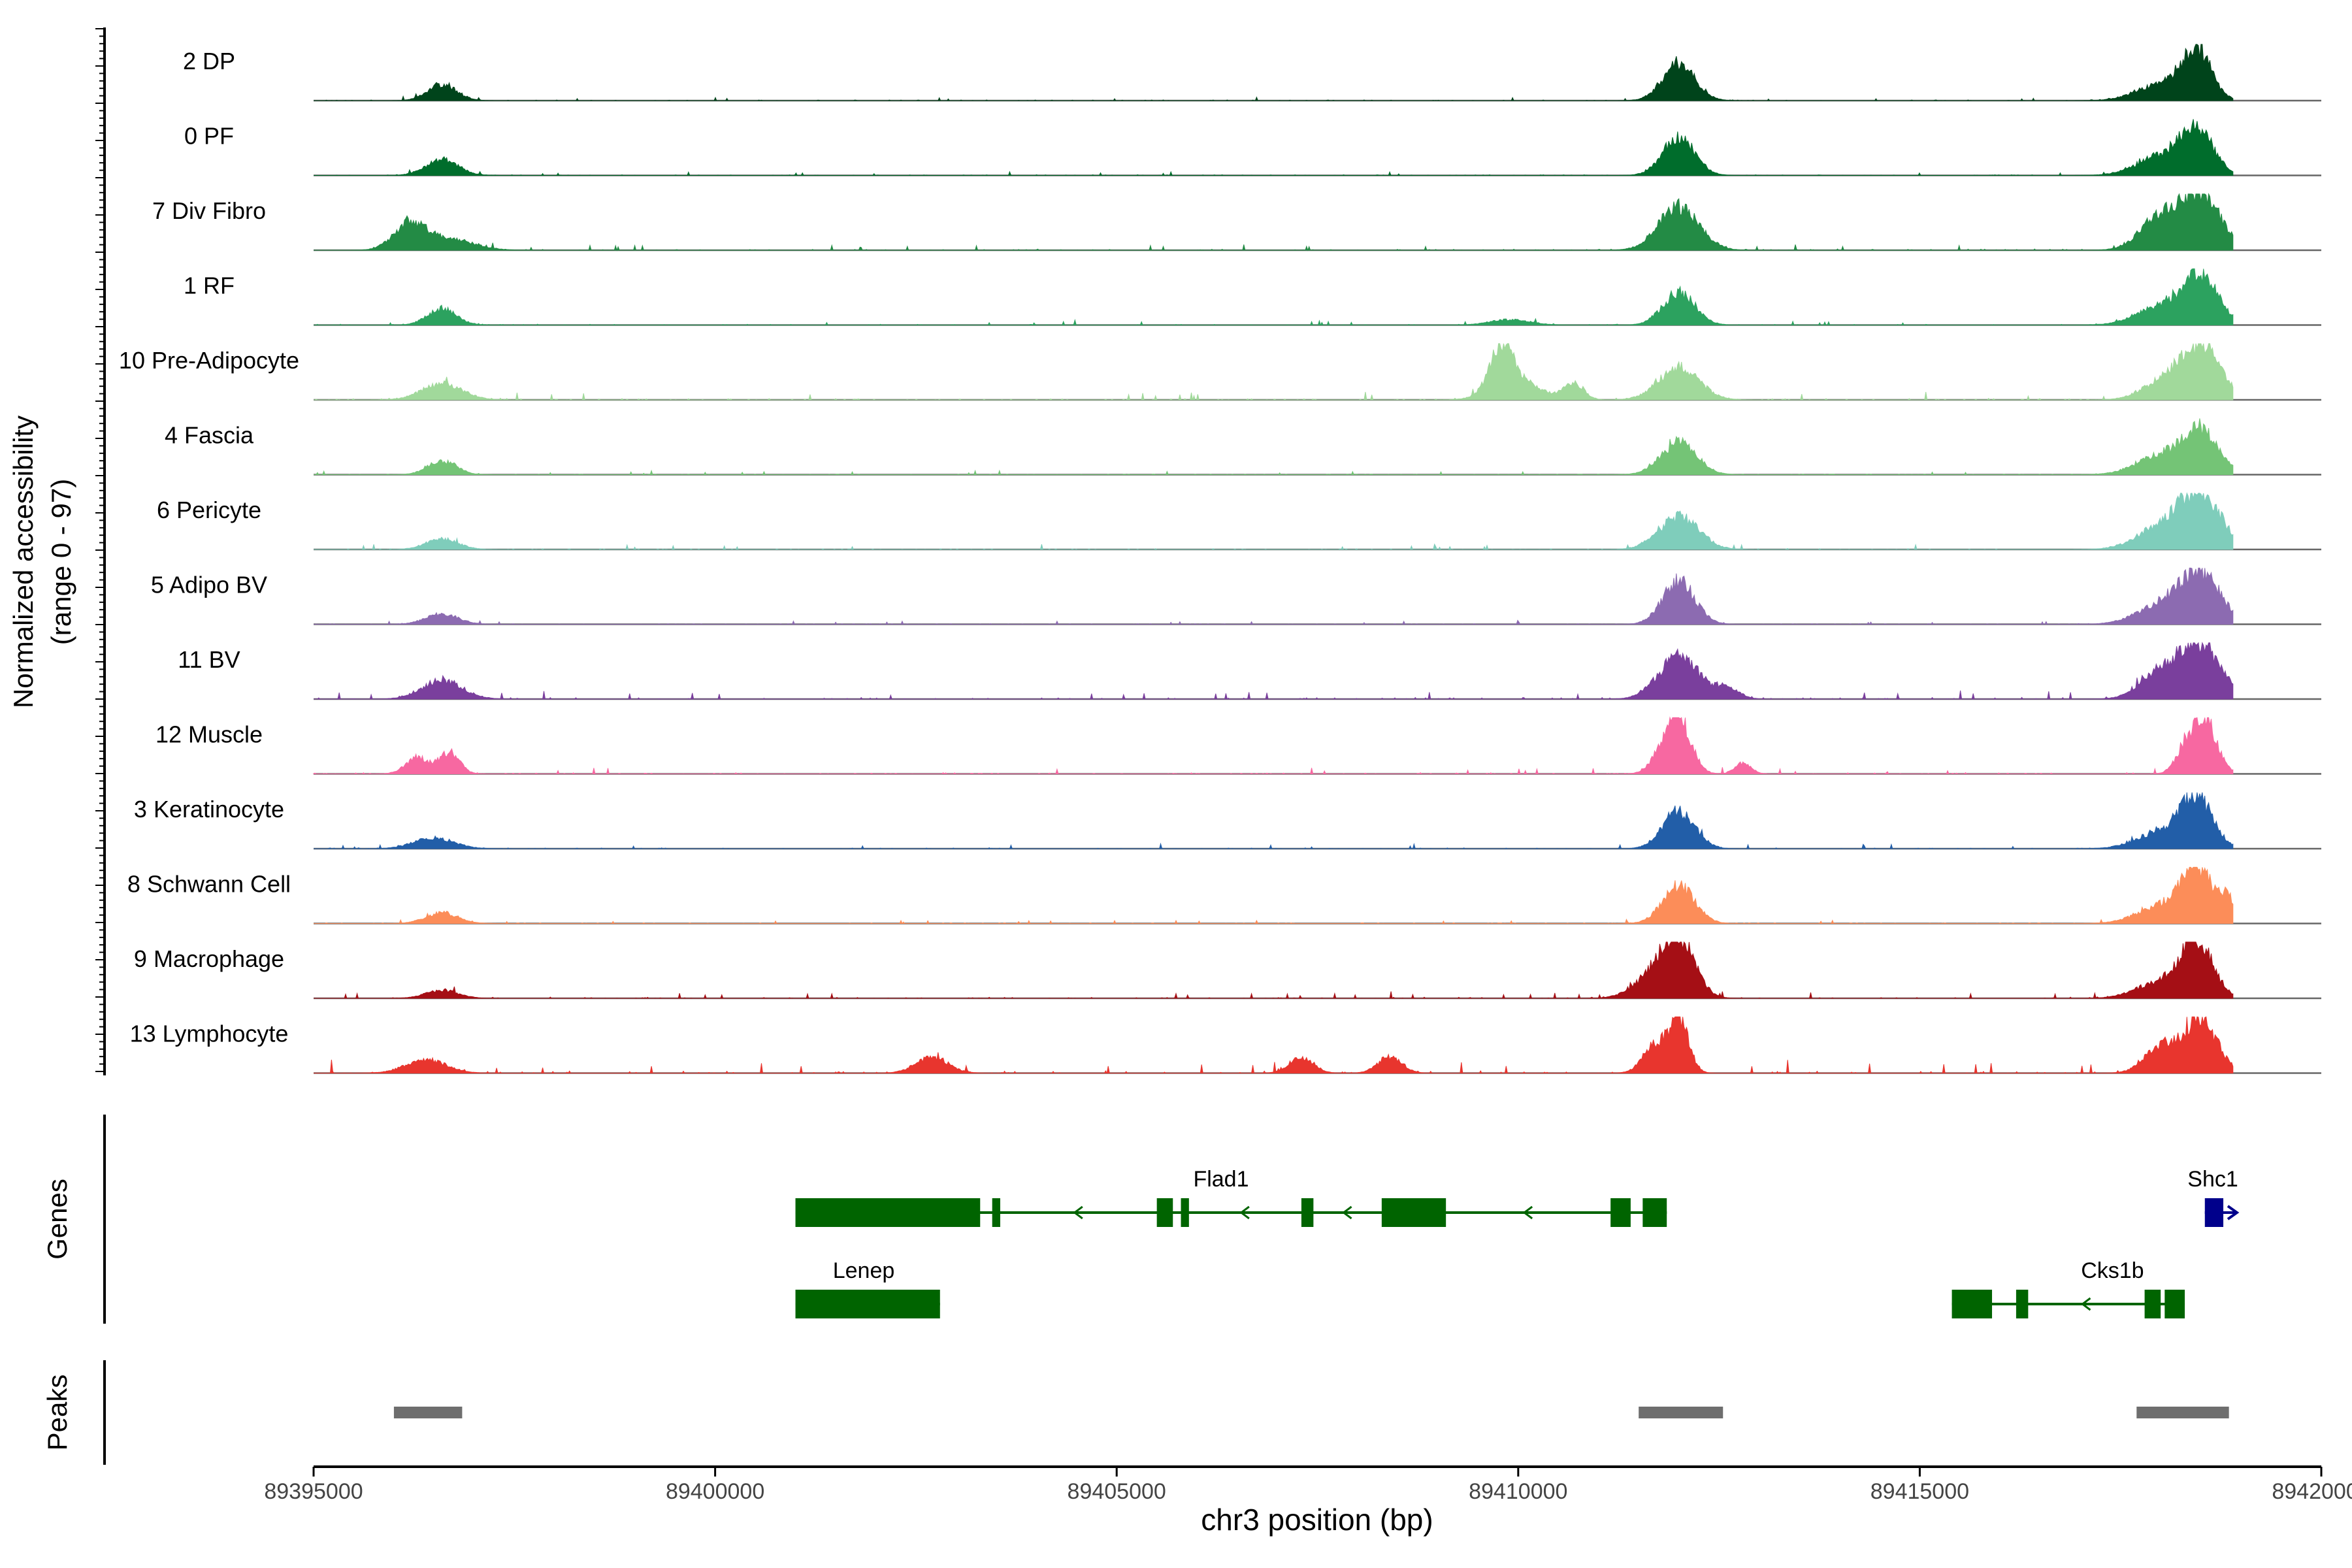  Describe the element at coordinates (1317, 1520) in the screenshot. I see `x-axis-label: chr3 position (bp)` at that location.